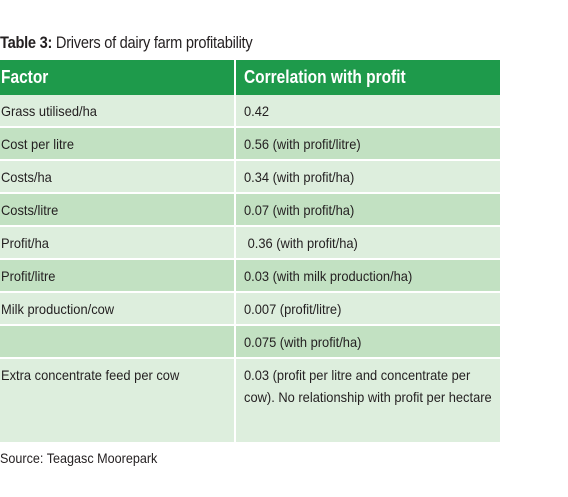 This screenshot has height=497, width=568. What do you see at coordinates (367, 111) in the screenshot?
I see `correlation-cell: 0.42` at bounding box center [367, 111].